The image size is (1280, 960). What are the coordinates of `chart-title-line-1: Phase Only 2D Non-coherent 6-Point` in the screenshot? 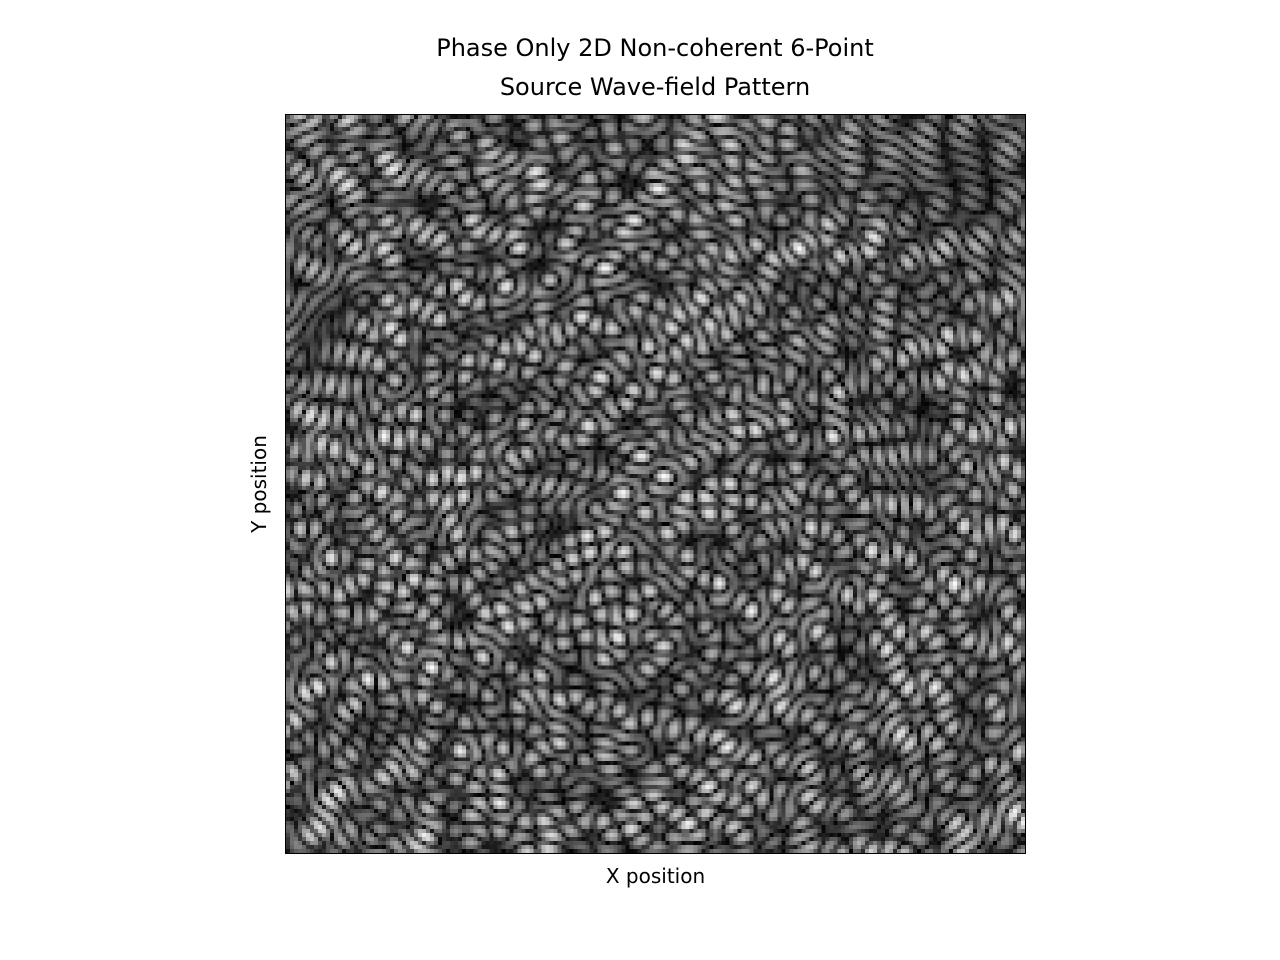 It's located at (655, 48).